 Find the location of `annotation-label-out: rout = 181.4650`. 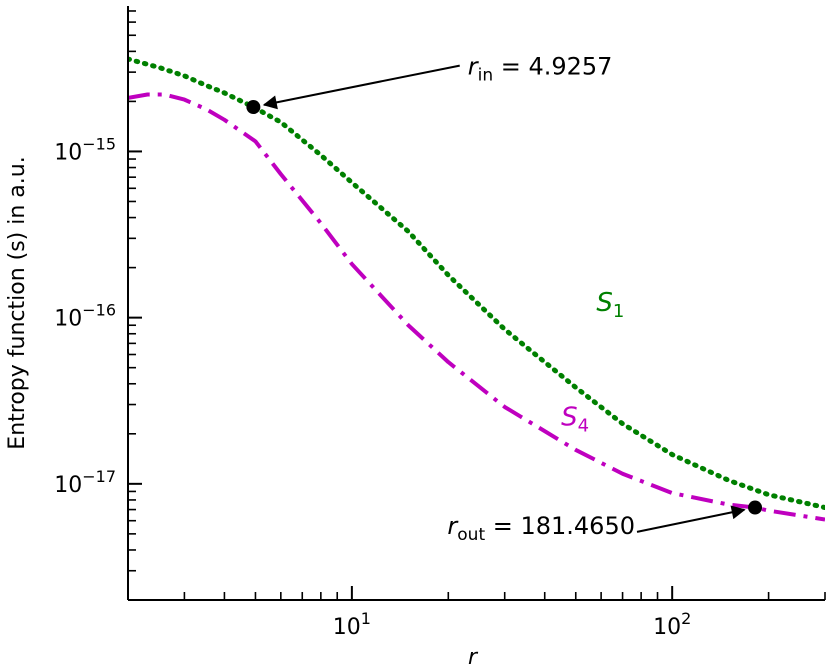

annotation-label-out: rout = 181.4650 is located at coordinates (541, 528).